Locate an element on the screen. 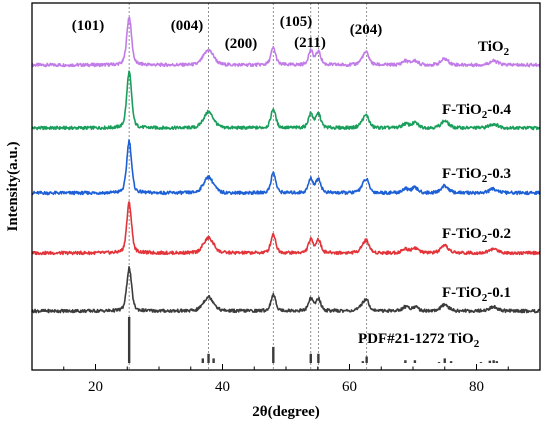 This screenshot has height=427, width=550. peak-label-1: (004) is located at coordinates (187, 26).